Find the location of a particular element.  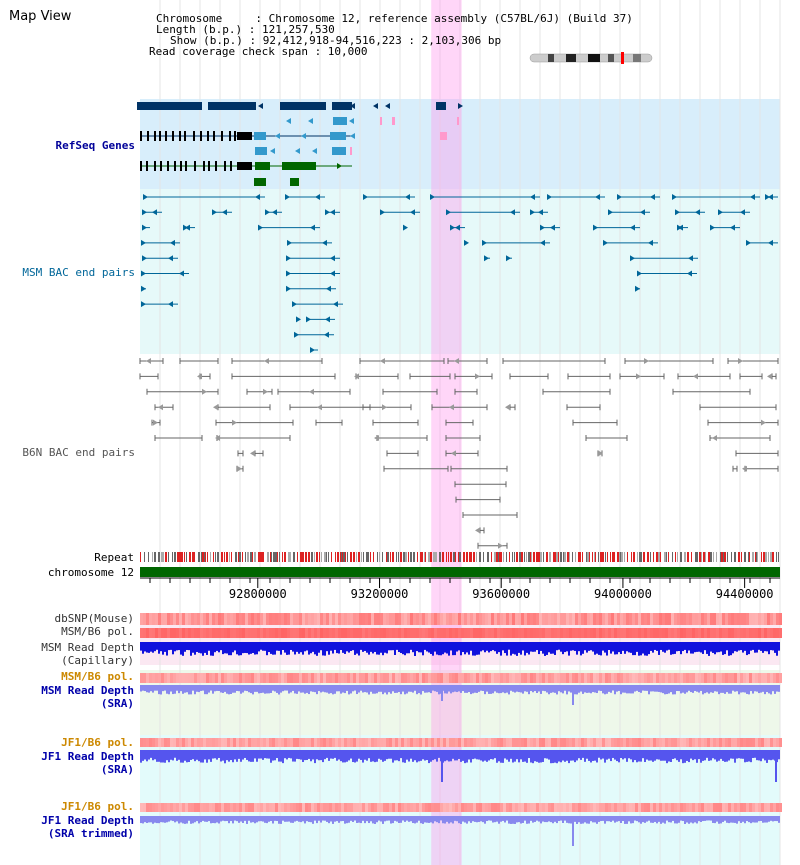

b6n-bac-pair is located at coordinates (178, 438).